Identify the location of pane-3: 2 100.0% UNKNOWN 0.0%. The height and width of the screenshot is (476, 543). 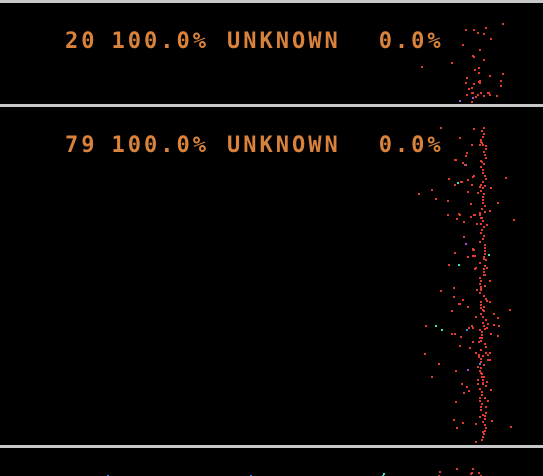
(271, 462).